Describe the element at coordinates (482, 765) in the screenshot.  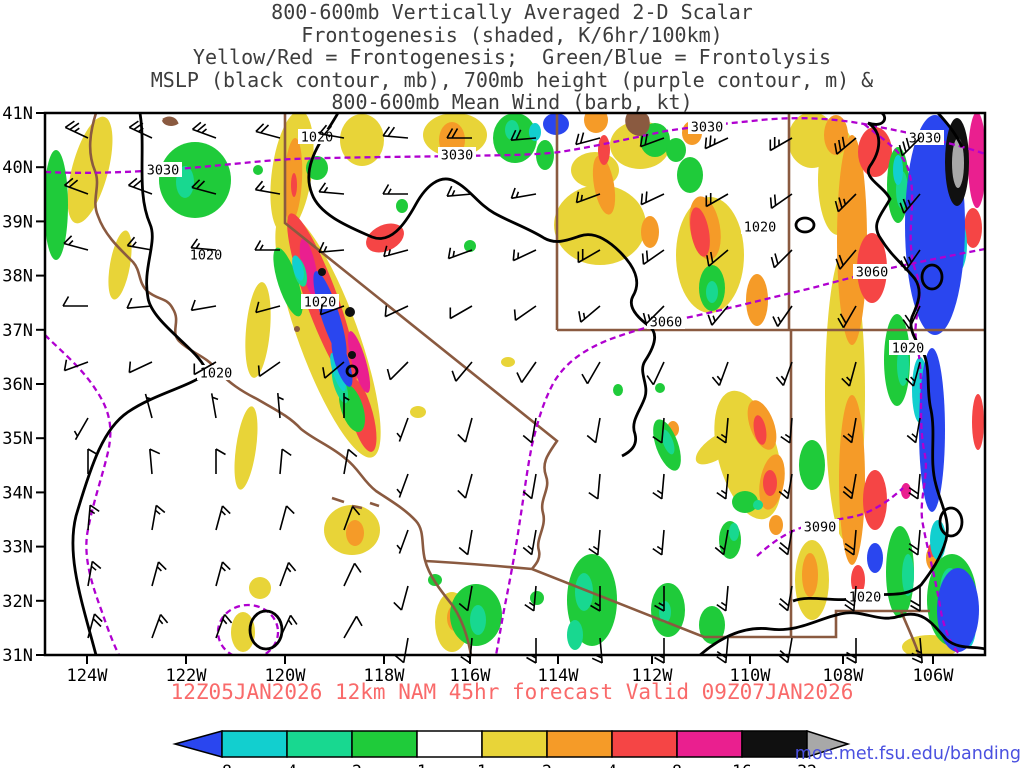
I see `svg-text: 1` at that location.